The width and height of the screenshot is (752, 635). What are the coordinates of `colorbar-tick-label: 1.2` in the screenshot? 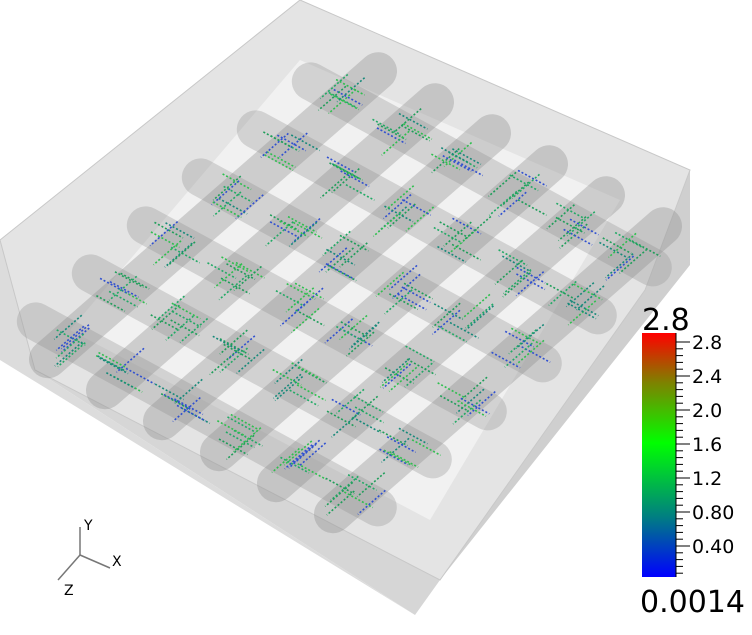 It's located at (707, 479).